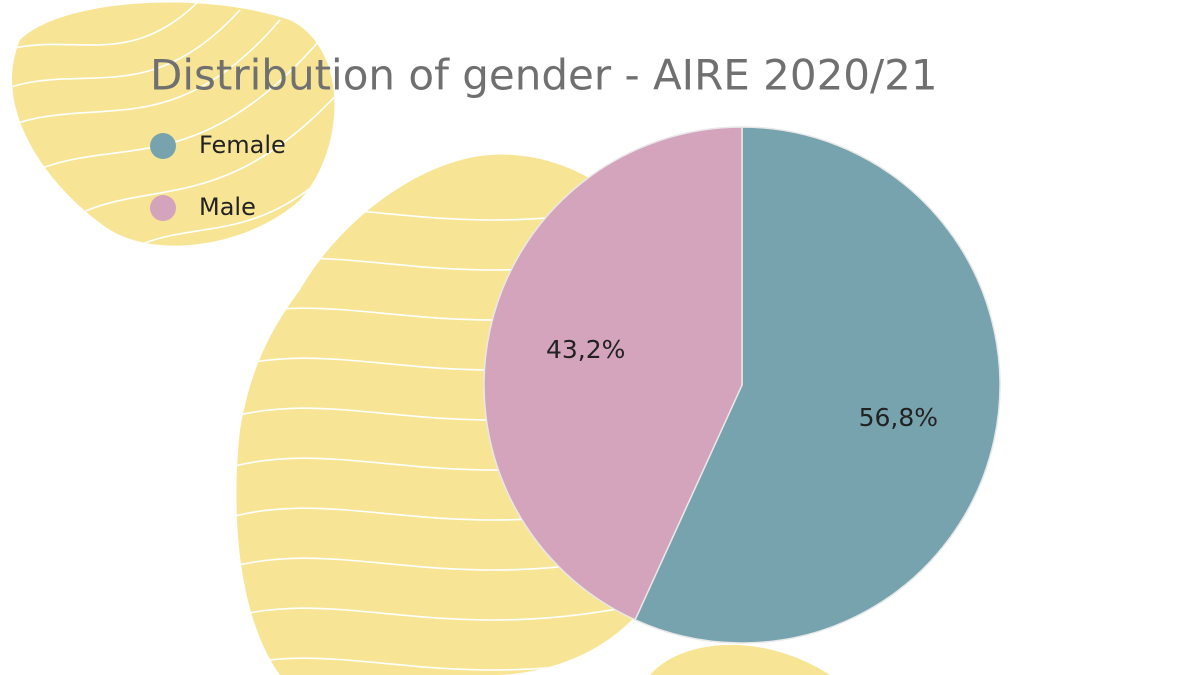  What do you see at coordinates (227, 207) in the screenshot?
I see `legend-label: Male` at bounding box center [227, 207].